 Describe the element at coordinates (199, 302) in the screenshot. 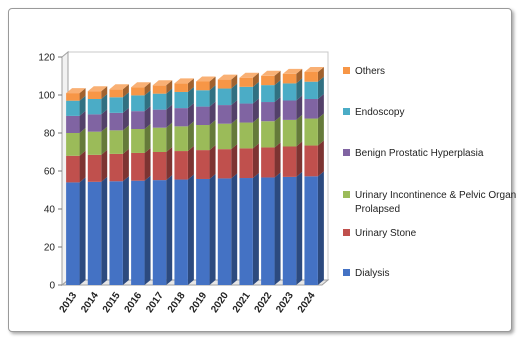

I see `x-tick-label: 2019` at that location.